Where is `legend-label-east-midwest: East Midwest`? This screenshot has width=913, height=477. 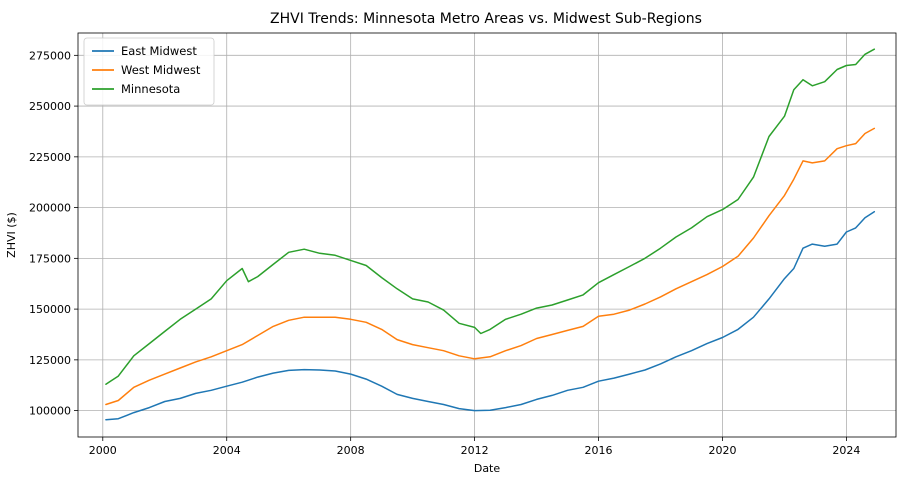
legend-label-east-midwest: East Midwest is located at coordinates (159, 51).